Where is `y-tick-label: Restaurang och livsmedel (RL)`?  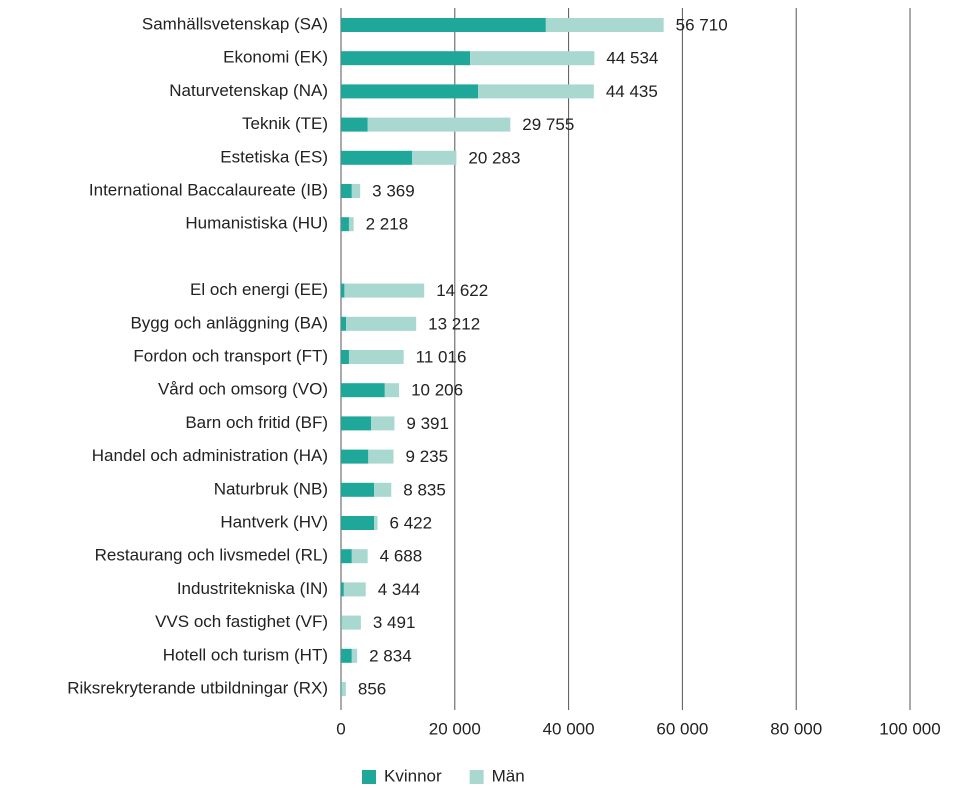 y-tick-label: Restaurang och livsmedel (RL) is located at coordinates (211, 555).